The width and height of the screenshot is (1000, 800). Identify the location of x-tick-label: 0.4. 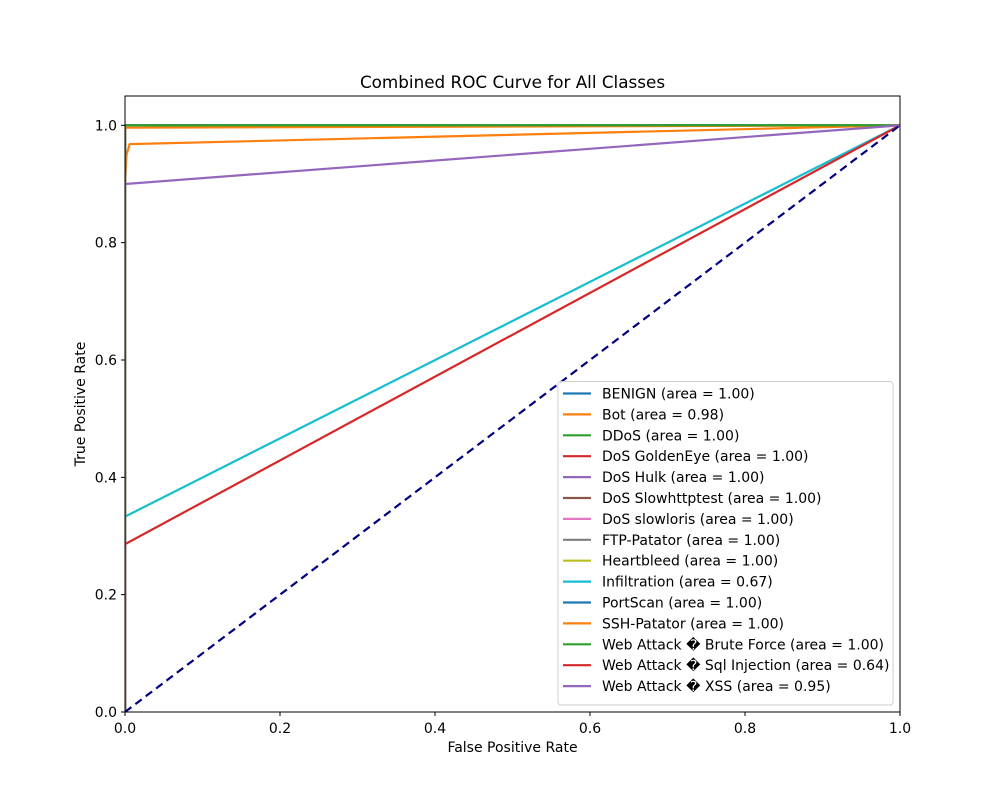
(435, 729).